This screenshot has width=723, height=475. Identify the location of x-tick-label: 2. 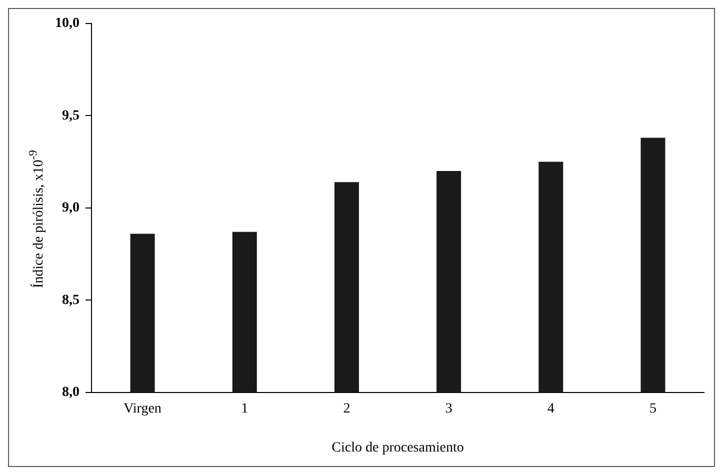
(346, 408).